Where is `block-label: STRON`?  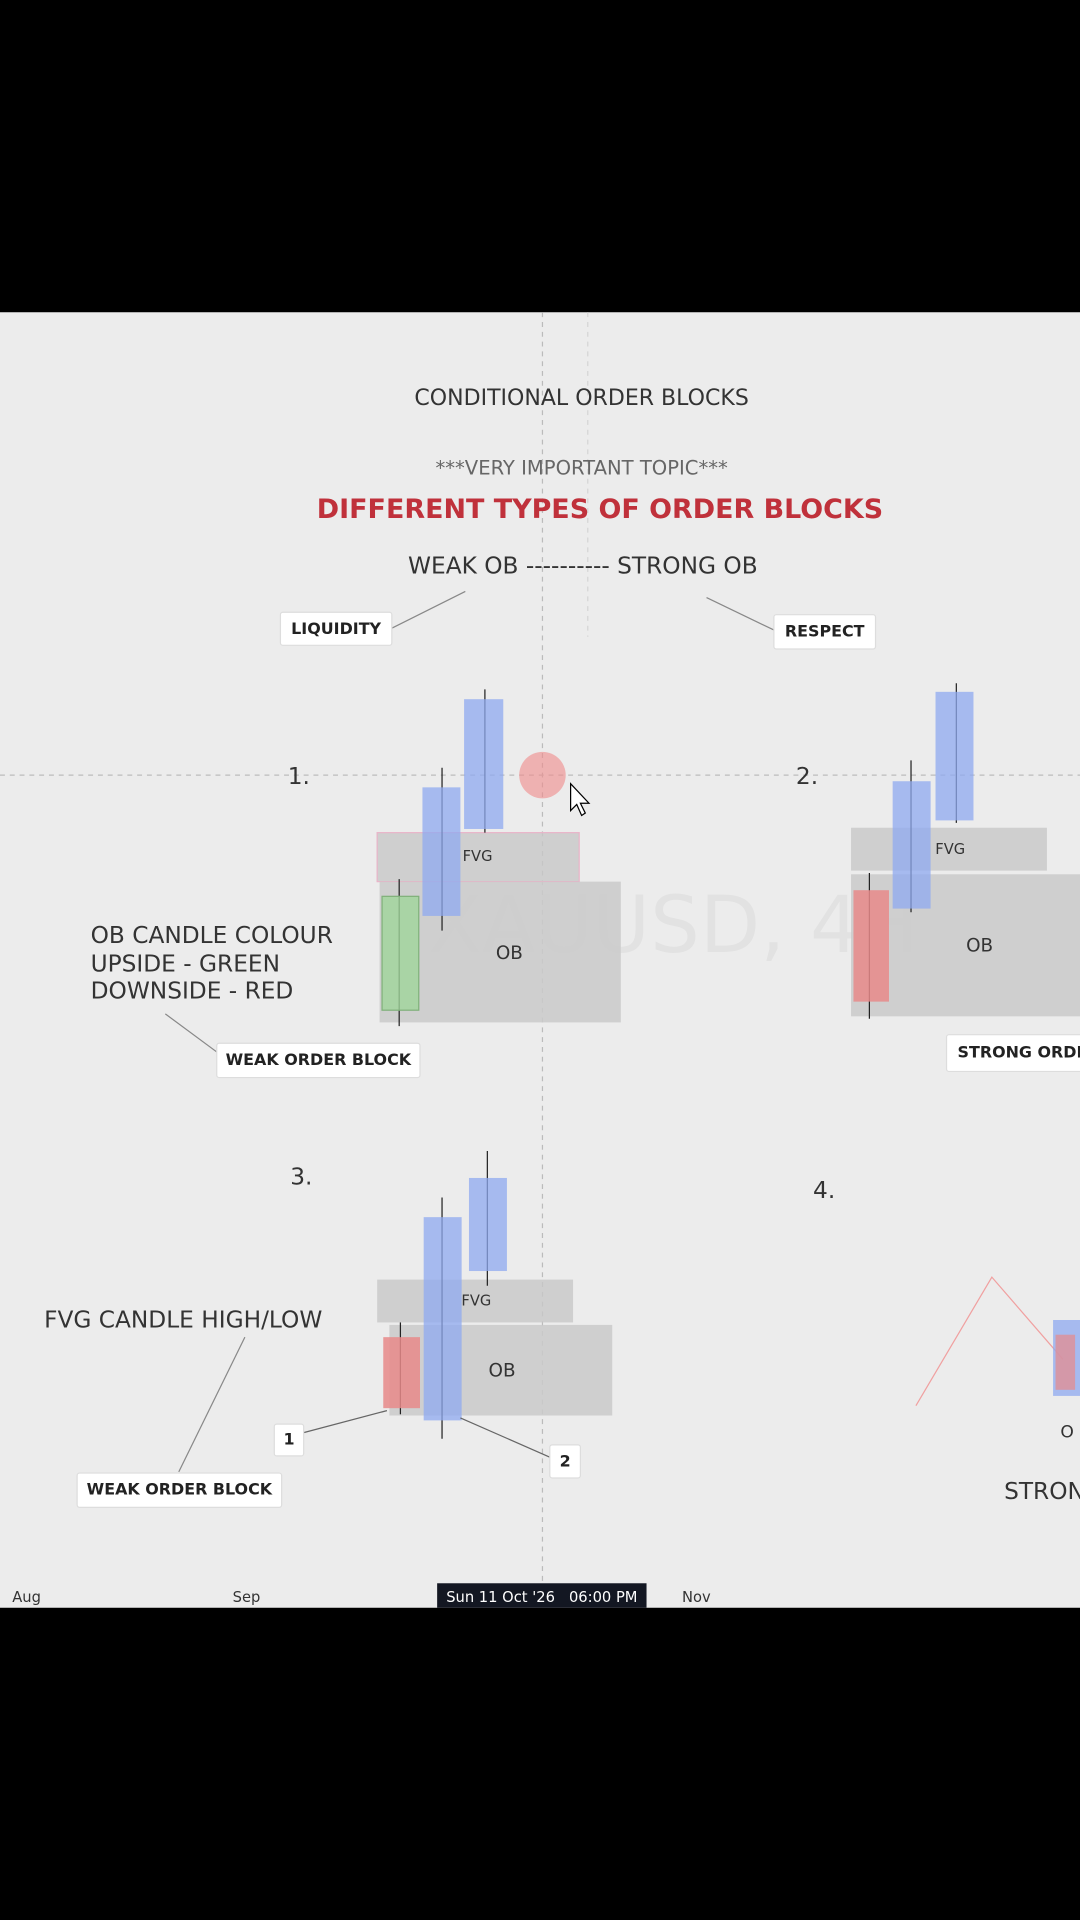 block-label: STRON is located at coordinates (1042, 1491).